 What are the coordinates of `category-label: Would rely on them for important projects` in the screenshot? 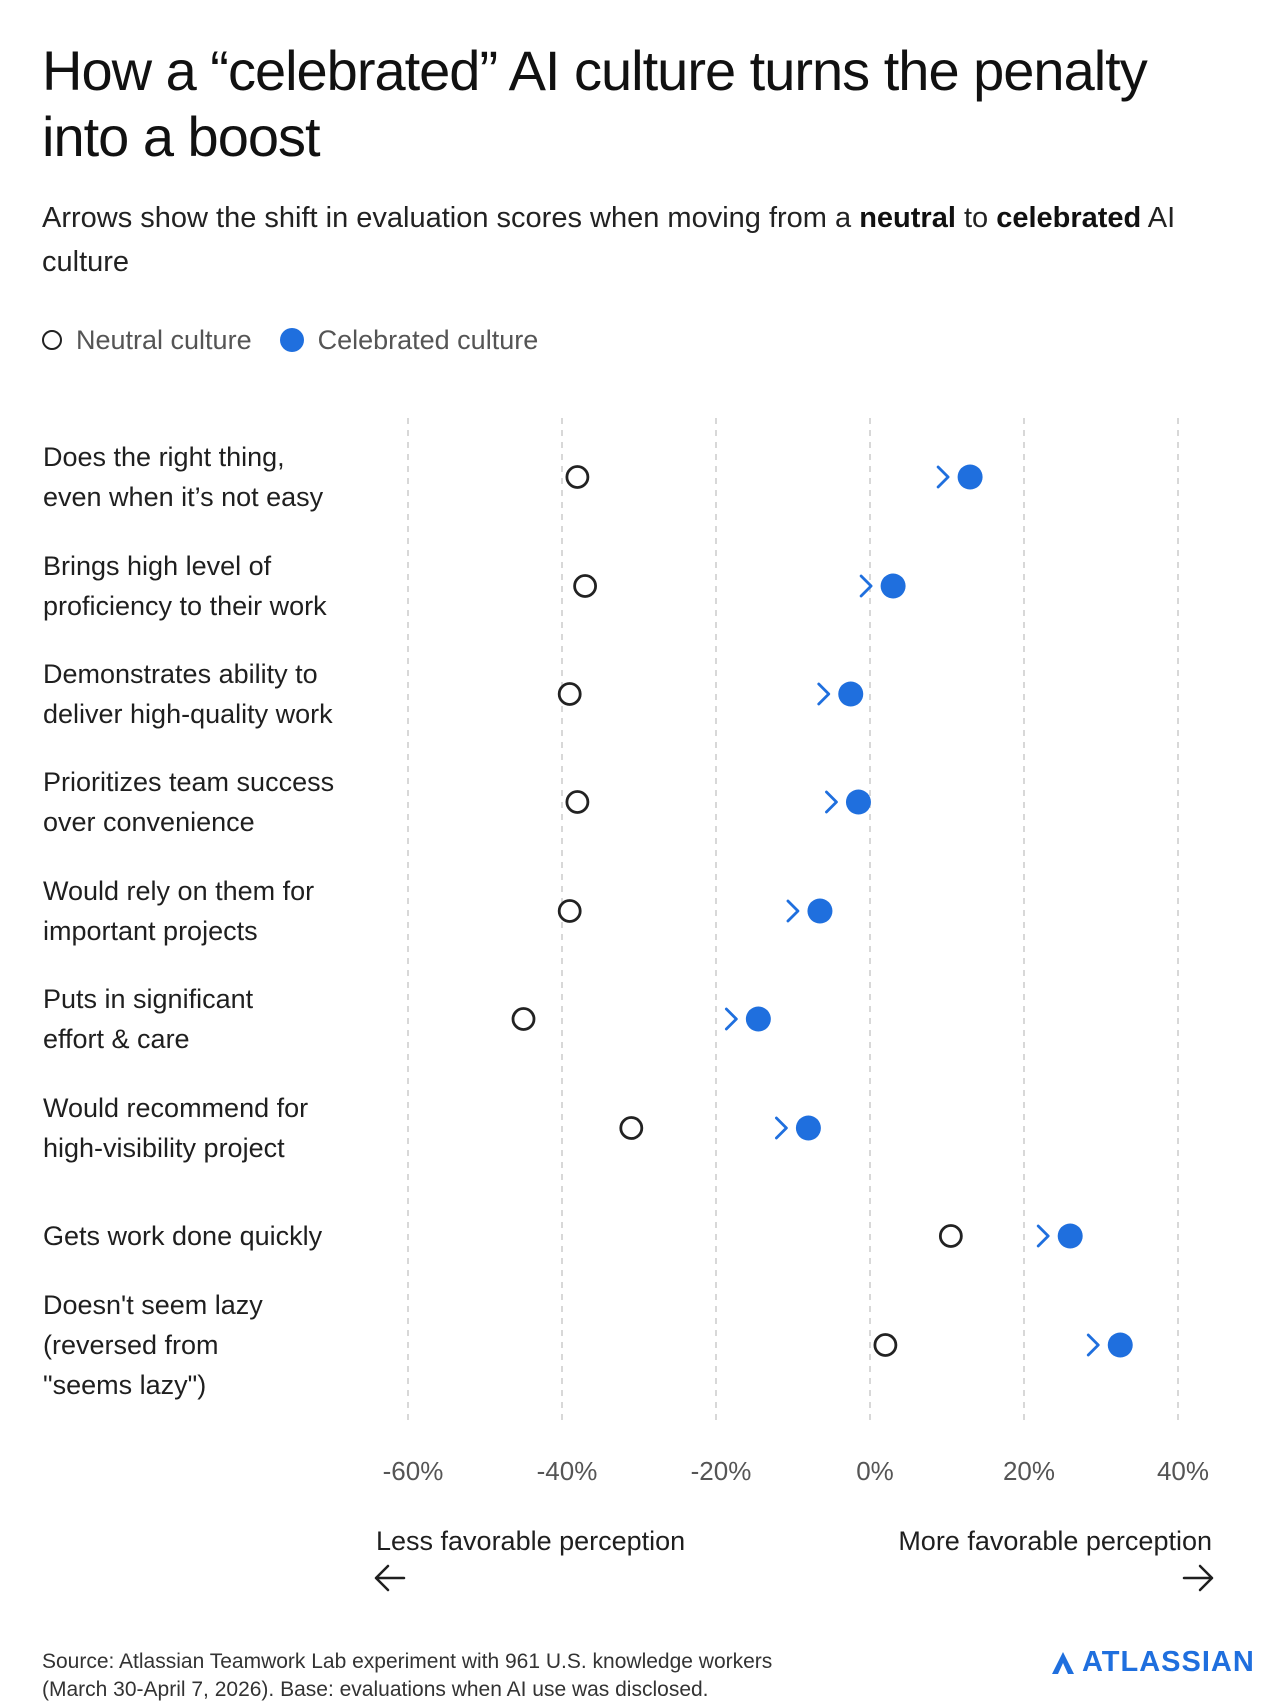 It's located at (178, 911).